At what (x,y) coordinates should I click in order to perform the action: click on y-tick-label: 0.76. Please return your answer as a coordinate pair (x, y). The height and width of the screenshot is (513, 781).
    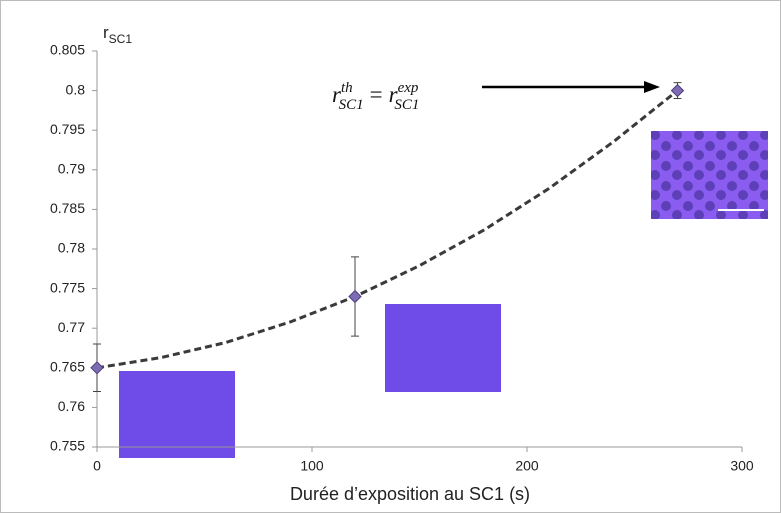
    Looking at the image, I should click on (71, 406).